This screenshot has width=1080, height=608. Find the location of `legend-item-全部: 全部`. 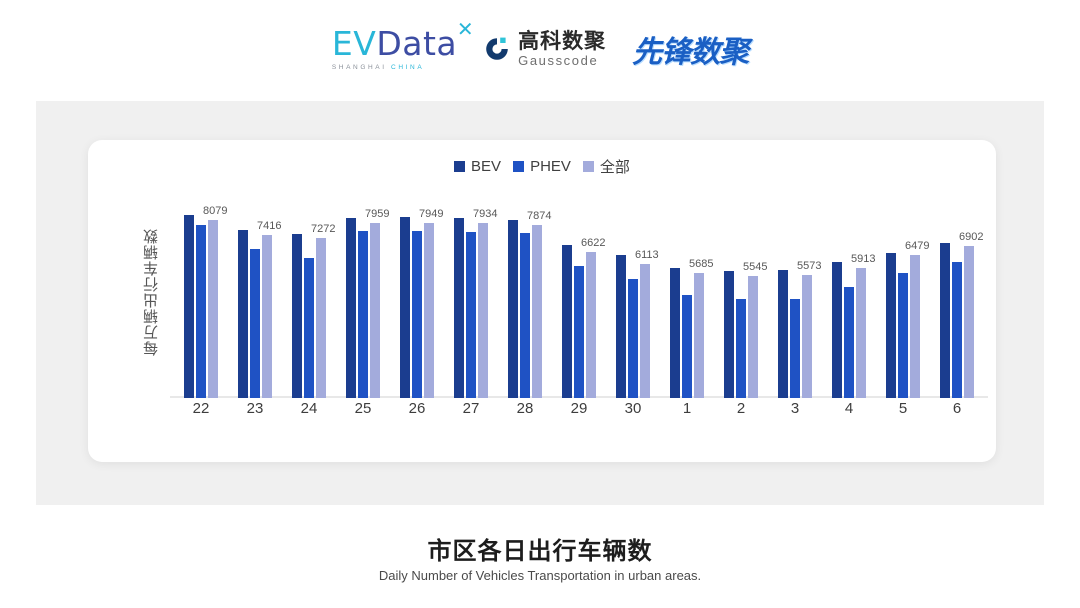

legend-item-全部: 全部 is located at coordinates (606, 166).